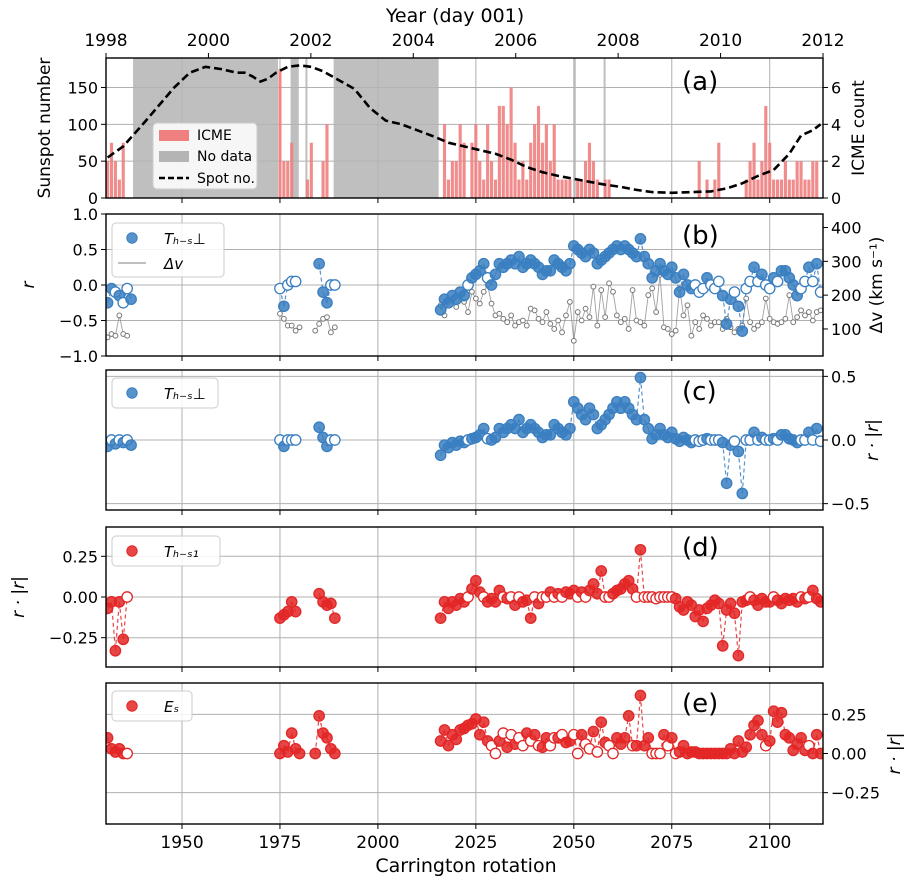 The image size is (919, 880). Describe the element at coordinates (836, 198) in the screenshot. I see `y-tick-label-right: 0` at that location.